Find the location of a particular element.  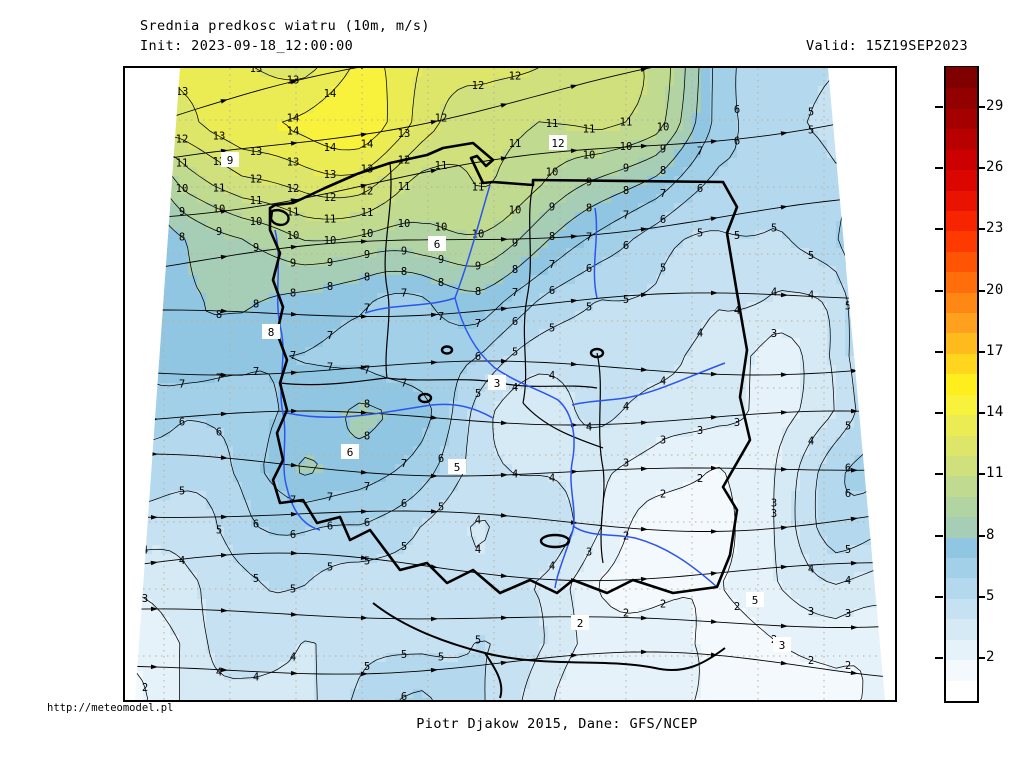

colorbar-tick-label: 17 is located at coordinates (995, 350).